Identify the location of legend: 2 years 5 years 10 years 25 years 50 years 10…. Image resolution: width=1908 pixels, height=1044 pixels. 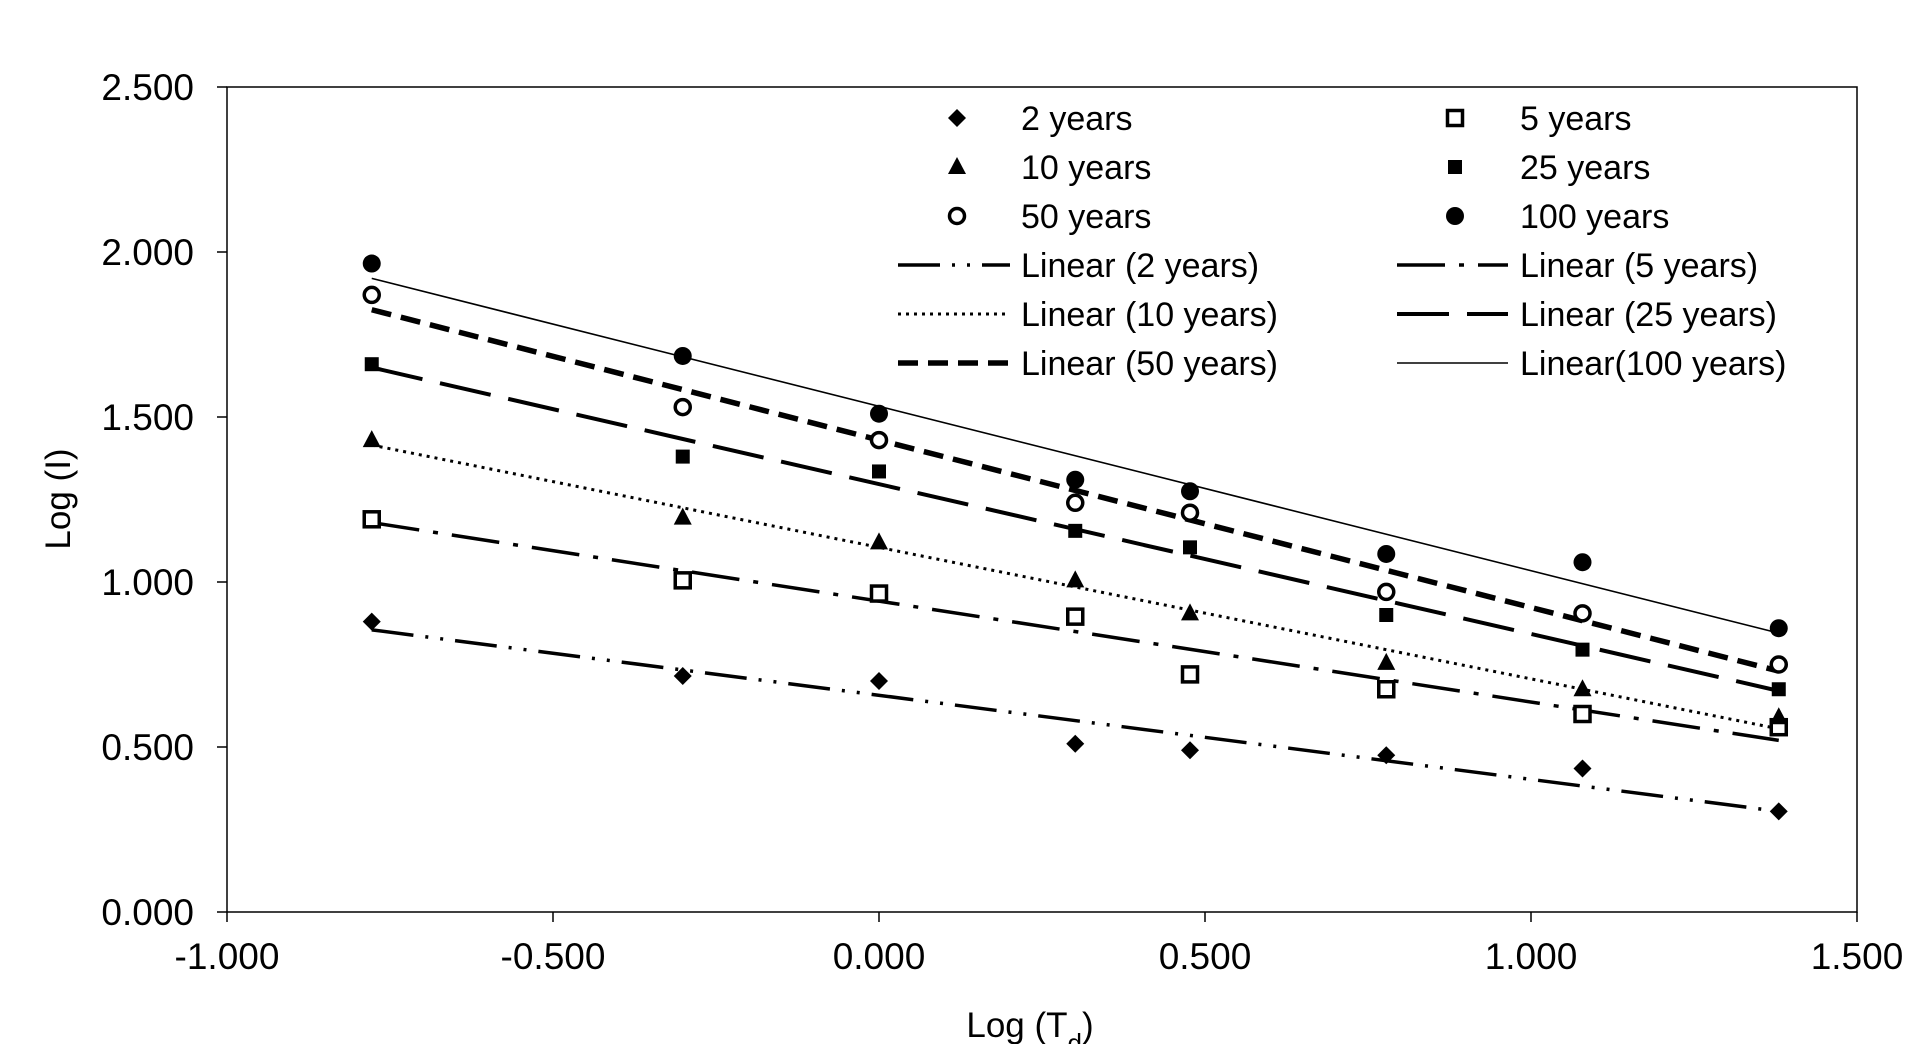
(1342, 241).